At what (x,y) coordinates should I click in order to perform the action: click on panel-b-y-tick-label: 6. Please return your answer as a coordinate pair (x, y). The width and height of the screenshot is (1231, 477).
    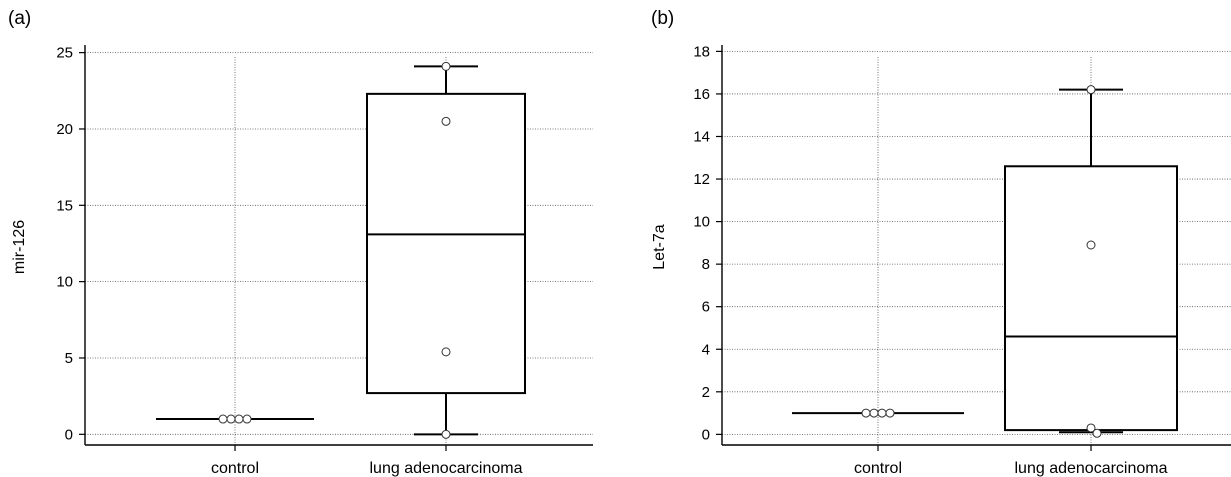
    Looking at the image, I should click on (706, 307).